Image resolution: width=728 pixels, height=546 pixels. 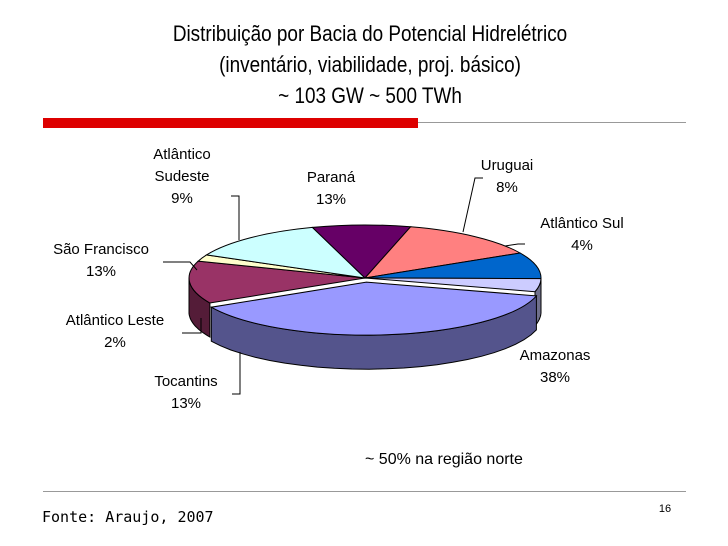 What do you see at coordinates (444, 459) in the screenshot?
I see `region-note: ~ 50% na região norte` at bounding box center [444, 459].